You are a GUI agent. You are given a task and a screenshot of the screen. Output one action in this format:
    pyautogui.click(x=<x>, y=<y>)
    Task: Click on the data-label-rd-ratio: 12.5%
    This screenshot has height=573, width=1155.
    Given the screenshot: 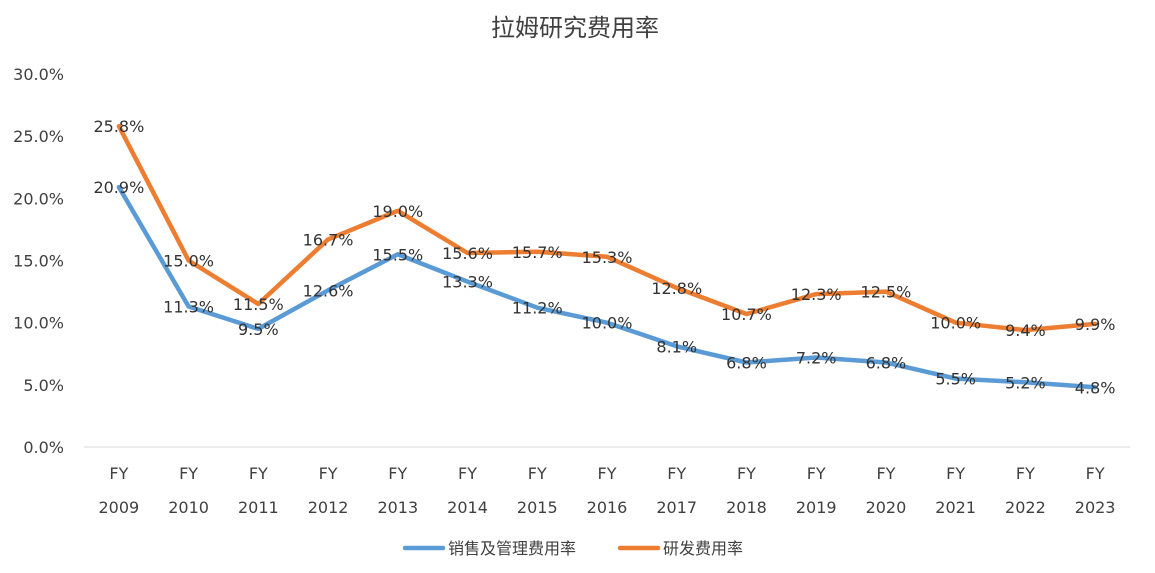 What is the action you would take?
    pyautogui.click(x=886, y=292)
    